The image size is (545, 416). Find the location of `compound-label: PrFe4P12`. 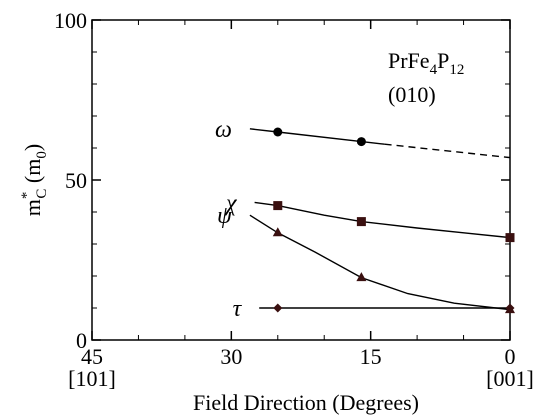

compound-label: PrFe4P12 is located at coordinates (426, 63).